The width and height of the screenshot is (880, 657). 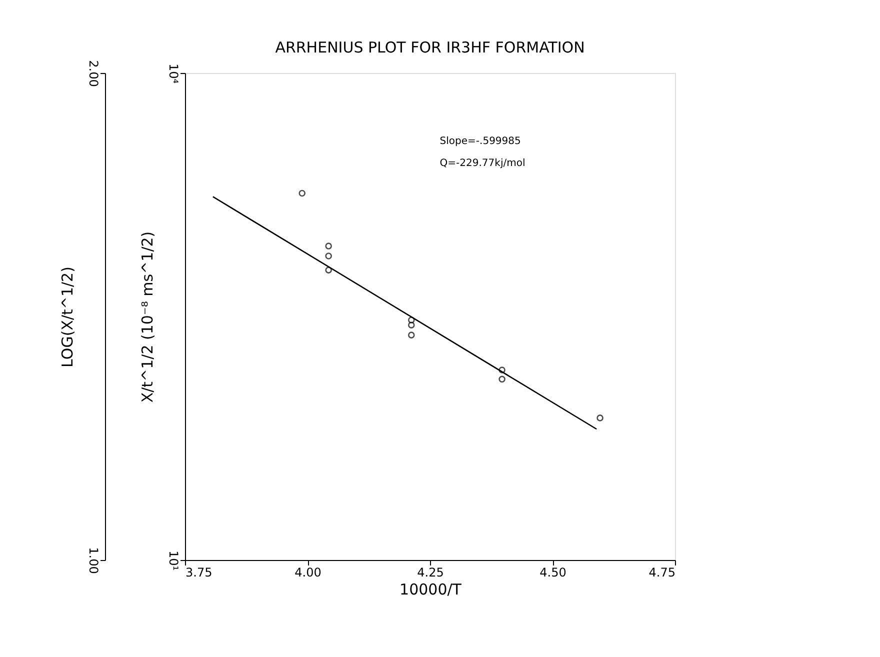 What do you see at coordinates (93, 73) in the screenshot?
I see `y2-tick-label: 2.00` at bounding box center [93, 73].